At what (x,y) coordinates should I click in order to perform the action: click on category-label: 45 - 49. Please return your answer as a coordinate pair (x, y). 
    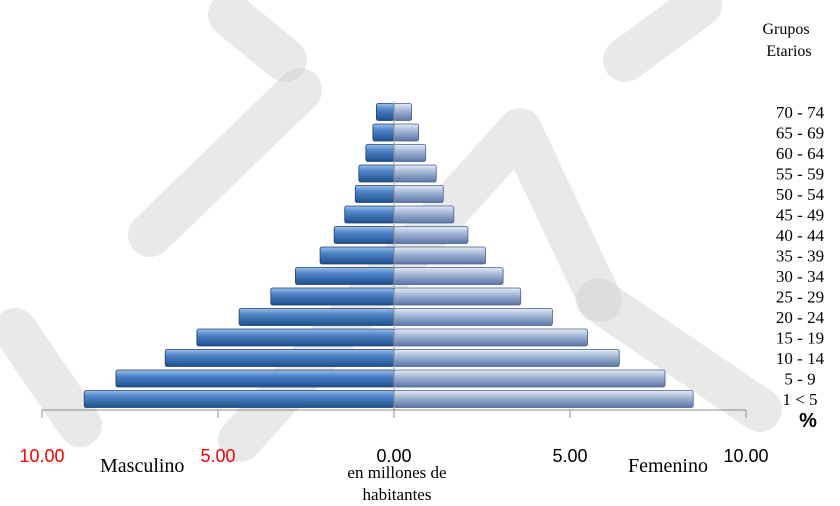
    Looking at the image, I should click on (800, 215).